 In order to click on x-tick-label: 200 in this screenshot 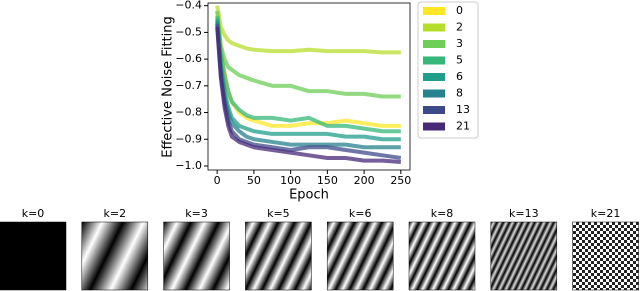, I will do `click(364, 180)`.